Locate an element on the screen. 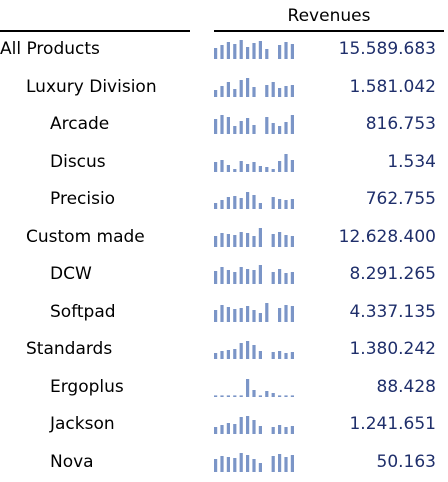  row-label: Ergoplus is located at coordinates (87, 386).